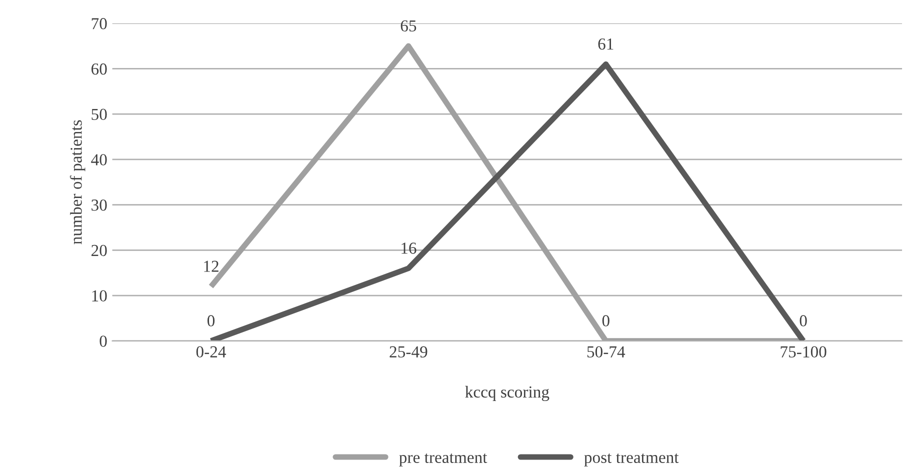 This screenshot has height=467, width=913. What do you see at coordinates (408, 26) in the screenshot?
I see `data-label: 65` at bounding box center [408, 26].